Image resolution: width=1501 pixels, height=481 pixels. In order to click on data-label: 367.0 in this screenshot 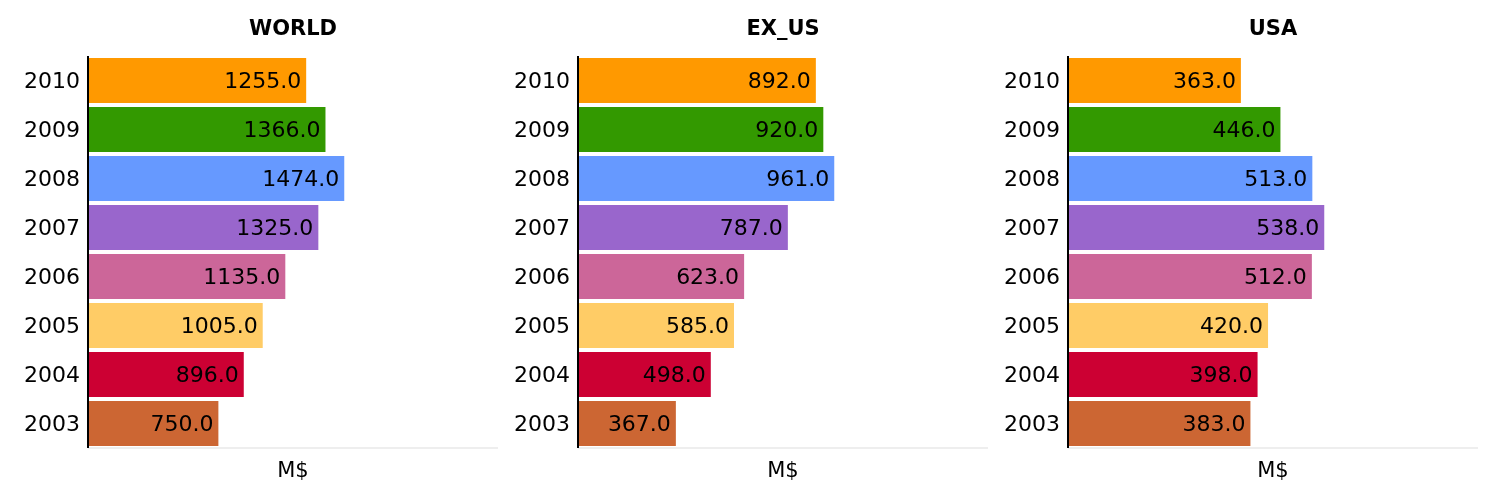, I will do `click(639, 424)`.